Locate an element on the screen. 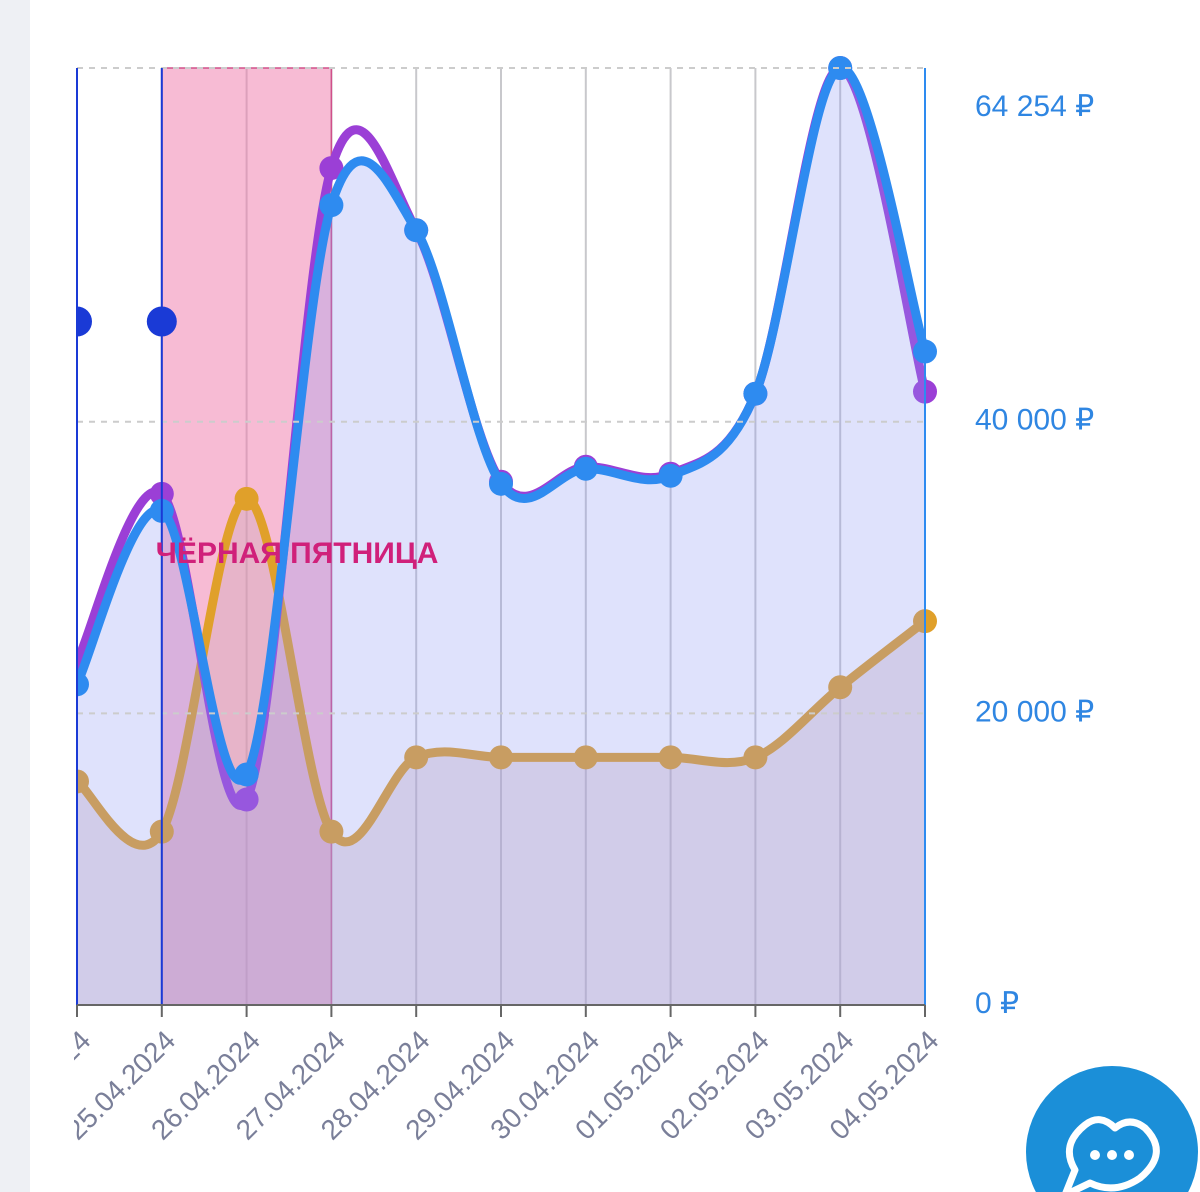 The image size is (1200, 1192). side-strip is located at coordinates (15, 596).